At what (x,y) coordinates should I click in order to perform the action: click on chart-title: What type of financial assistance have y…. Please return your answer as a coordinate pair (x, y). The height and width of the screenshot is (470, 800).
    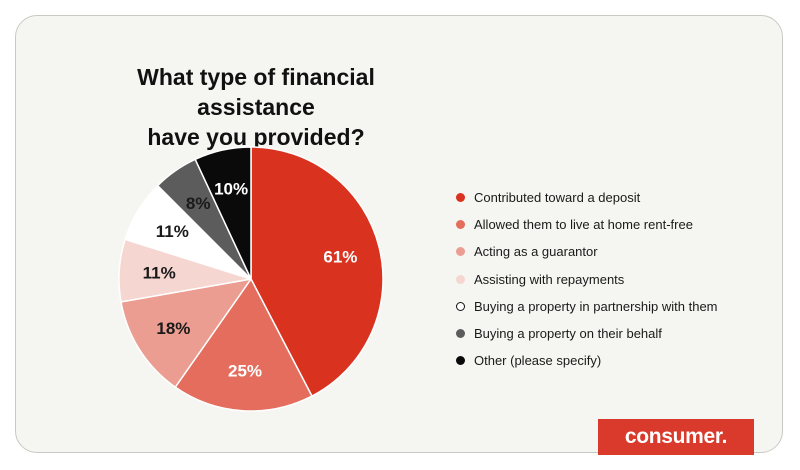
    Looking at the image, I should click on (256, 107).